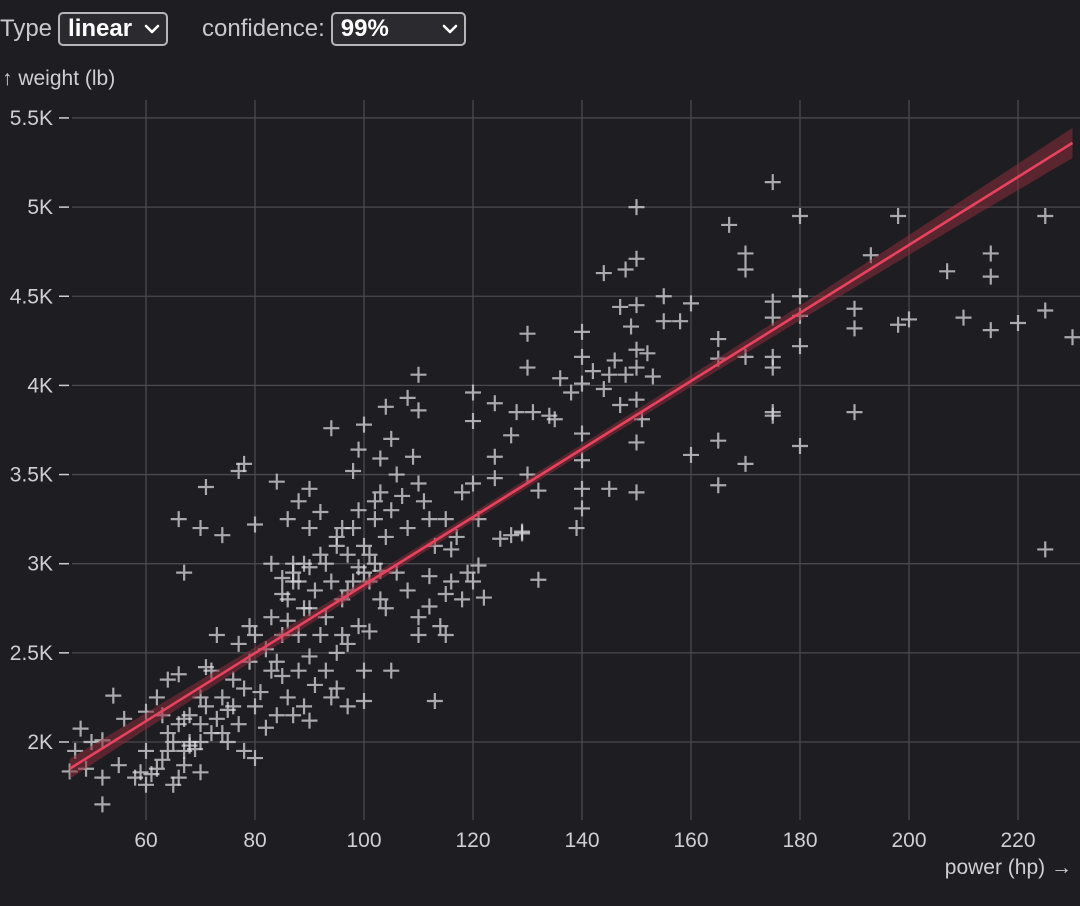  Describe the element at coordinates (31, 475) in the screenshot. I see `y-tick-label: 3.5K` at that location.